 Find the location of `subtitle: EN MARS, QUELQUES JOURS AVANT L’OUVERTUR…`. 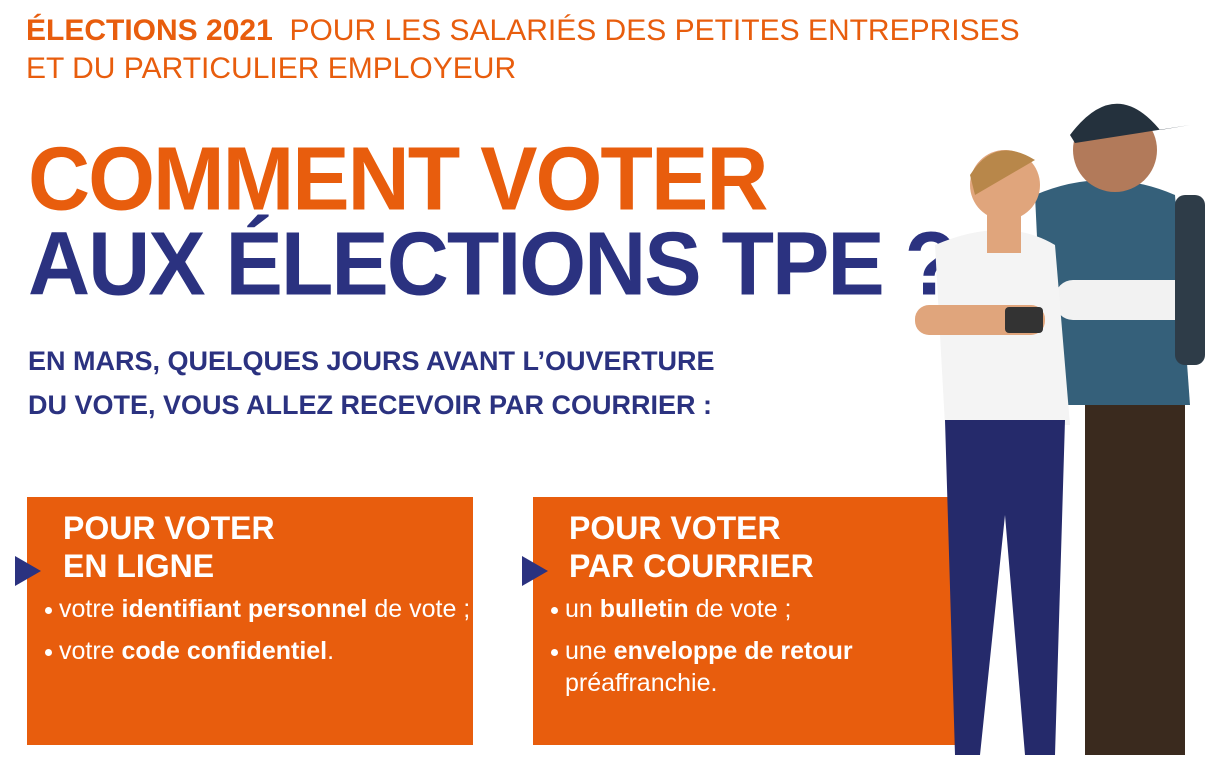

subtitle: EN MARS, QUELQUES JOURS AVANT L’OUVERTUR… is located at coordinates (371, 361).